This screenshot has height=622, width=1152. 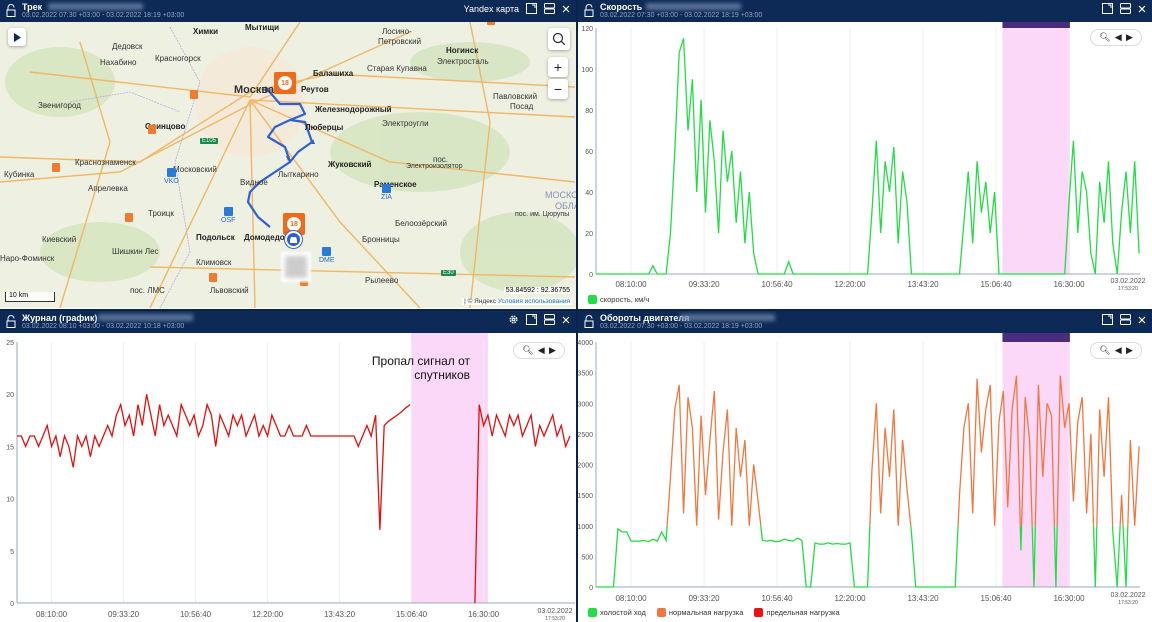 I want to click on play-icon, so click(x=17, y=37).